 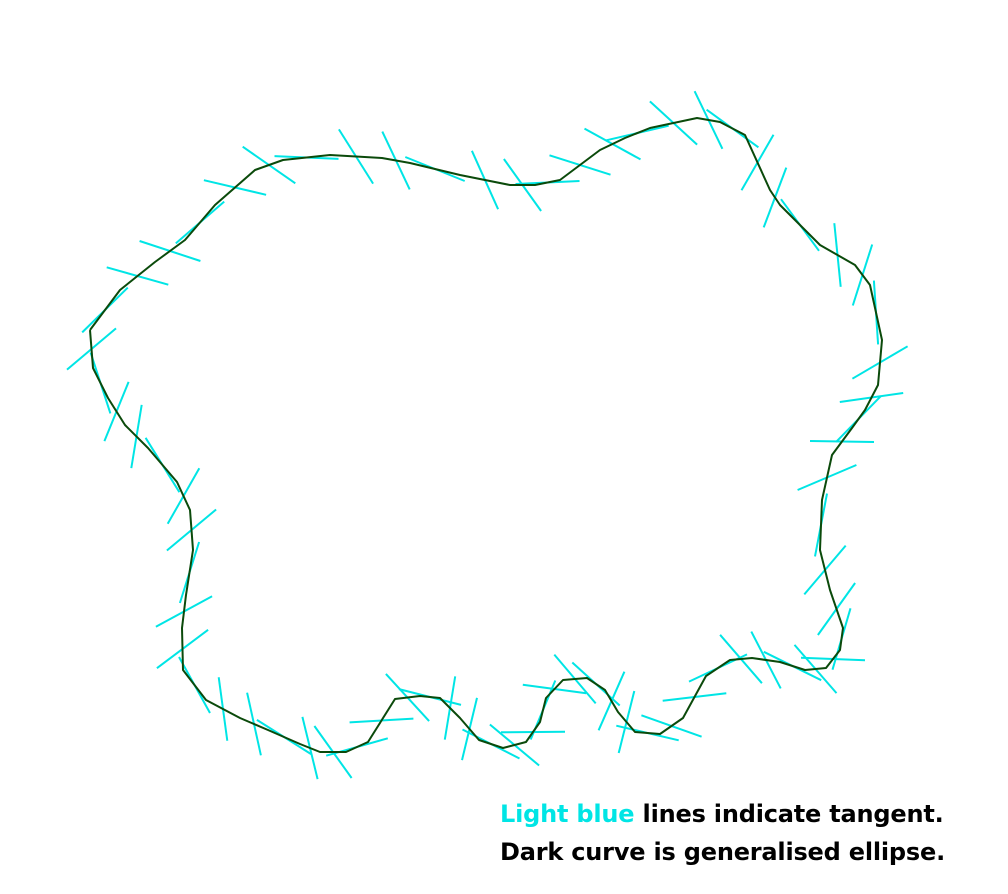 I want to click on legend-line-curve: Dark curve is generalised ellipse., so click(x=722, y=852).